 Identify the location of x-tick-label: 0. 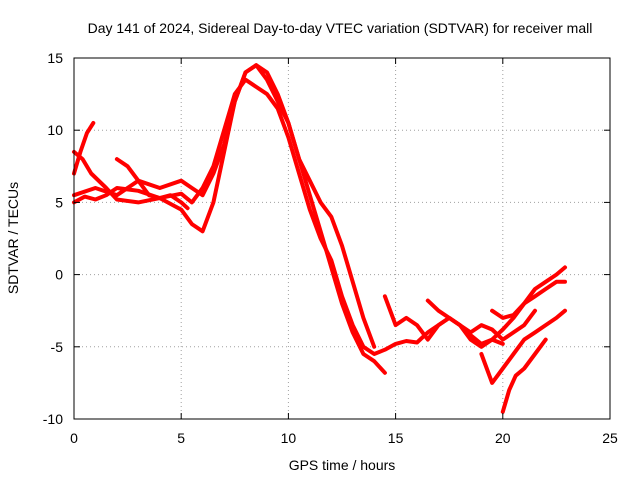
(74, 438).